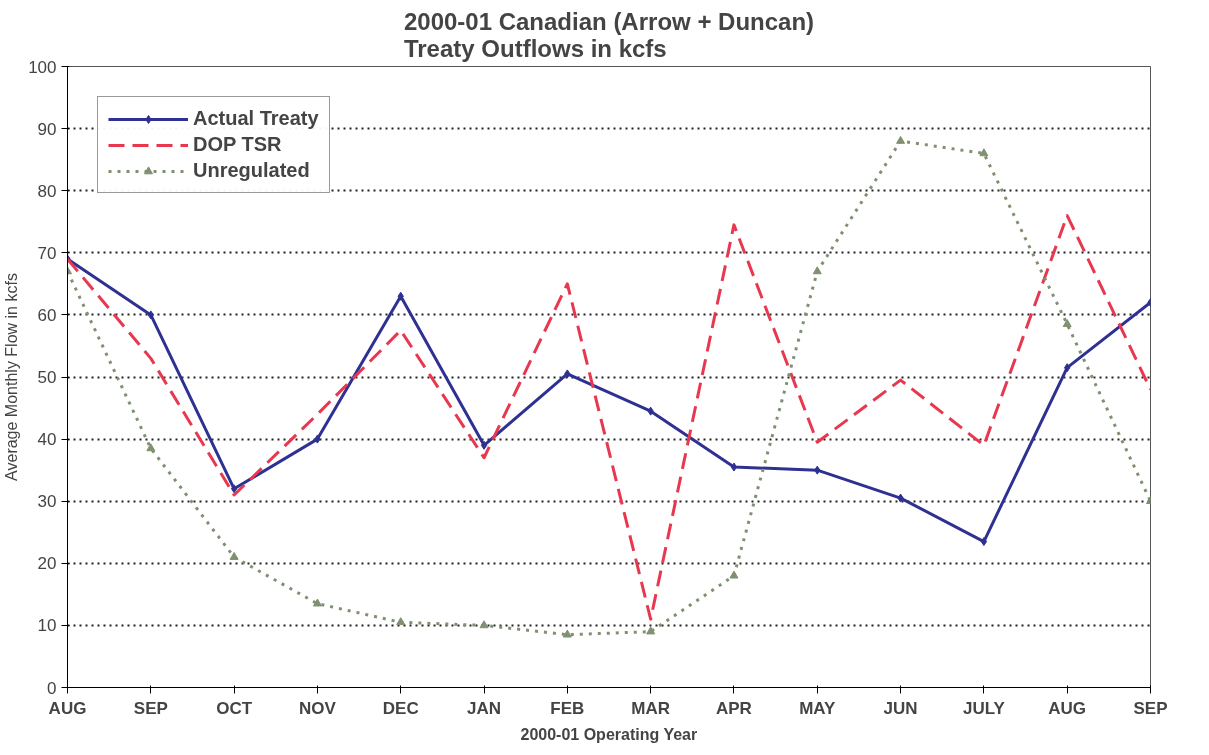 The width and height of the screenshot is (1209, 755). Describe the element at coordinates (567, 708) in the screenshot. I see `x-tick-label: FEB` at that location.